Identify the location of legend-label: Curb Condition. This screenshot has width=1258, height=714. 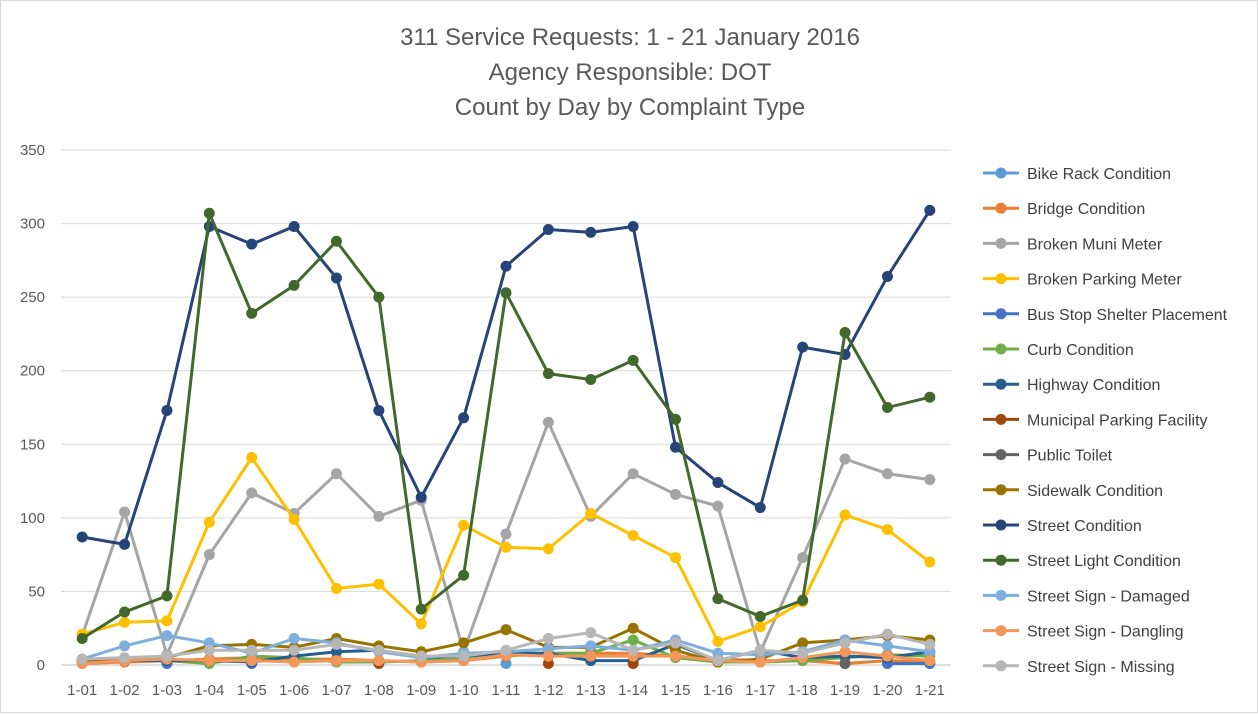
(1080, 350).